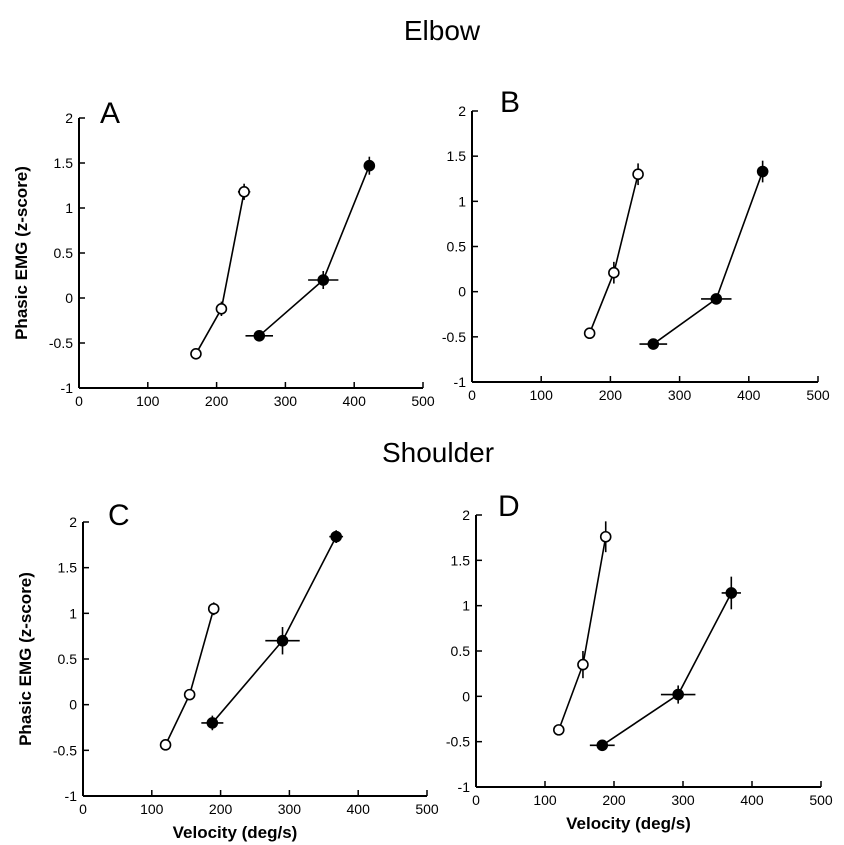 This screenshot has height=845, width=844. I want to click on panel-letter-a: A, so click(110, 113).